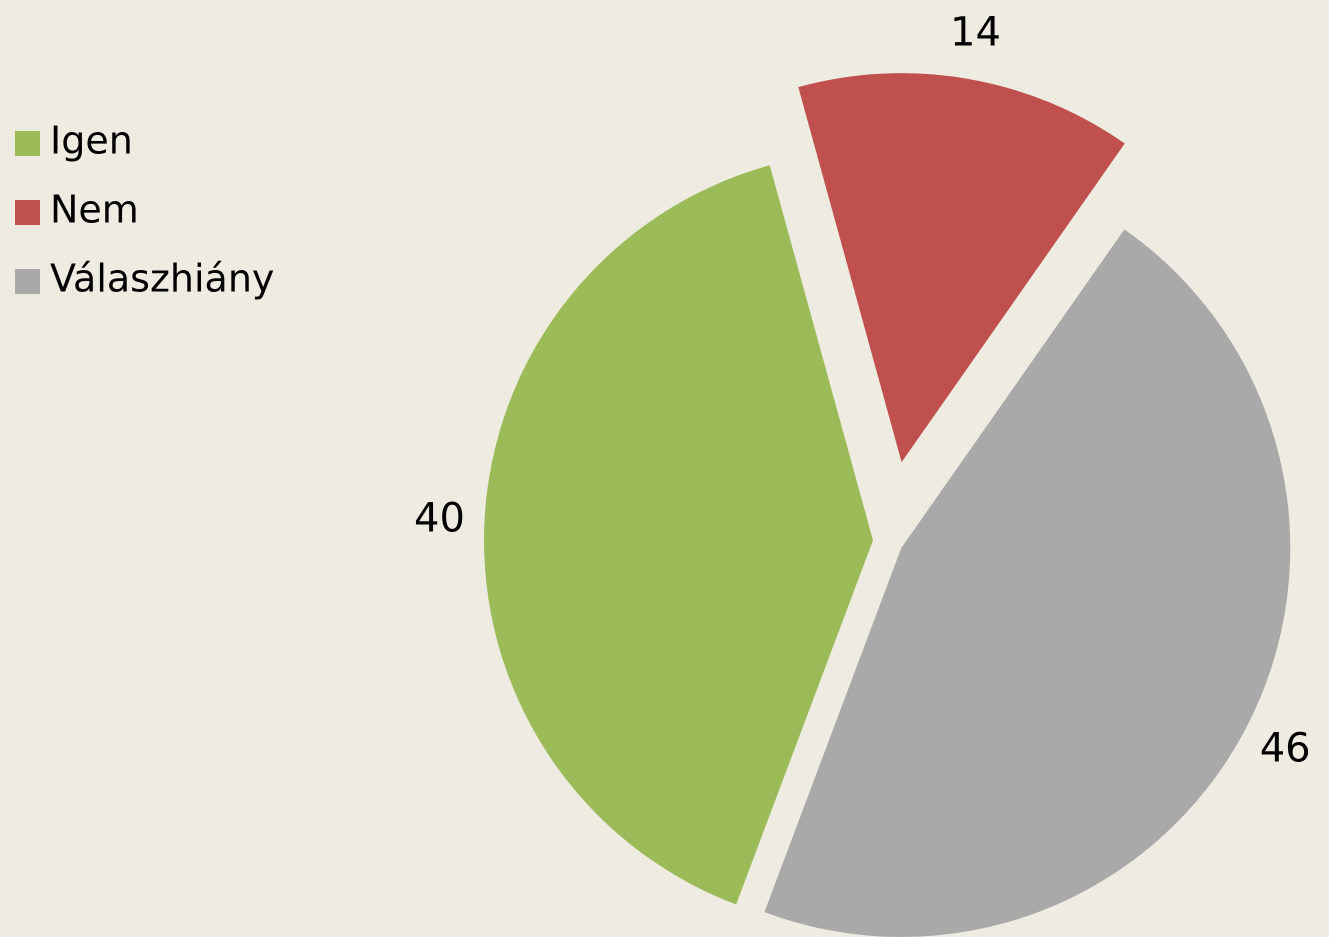  I want to click on legend-label: Nem, so click(94, 210).